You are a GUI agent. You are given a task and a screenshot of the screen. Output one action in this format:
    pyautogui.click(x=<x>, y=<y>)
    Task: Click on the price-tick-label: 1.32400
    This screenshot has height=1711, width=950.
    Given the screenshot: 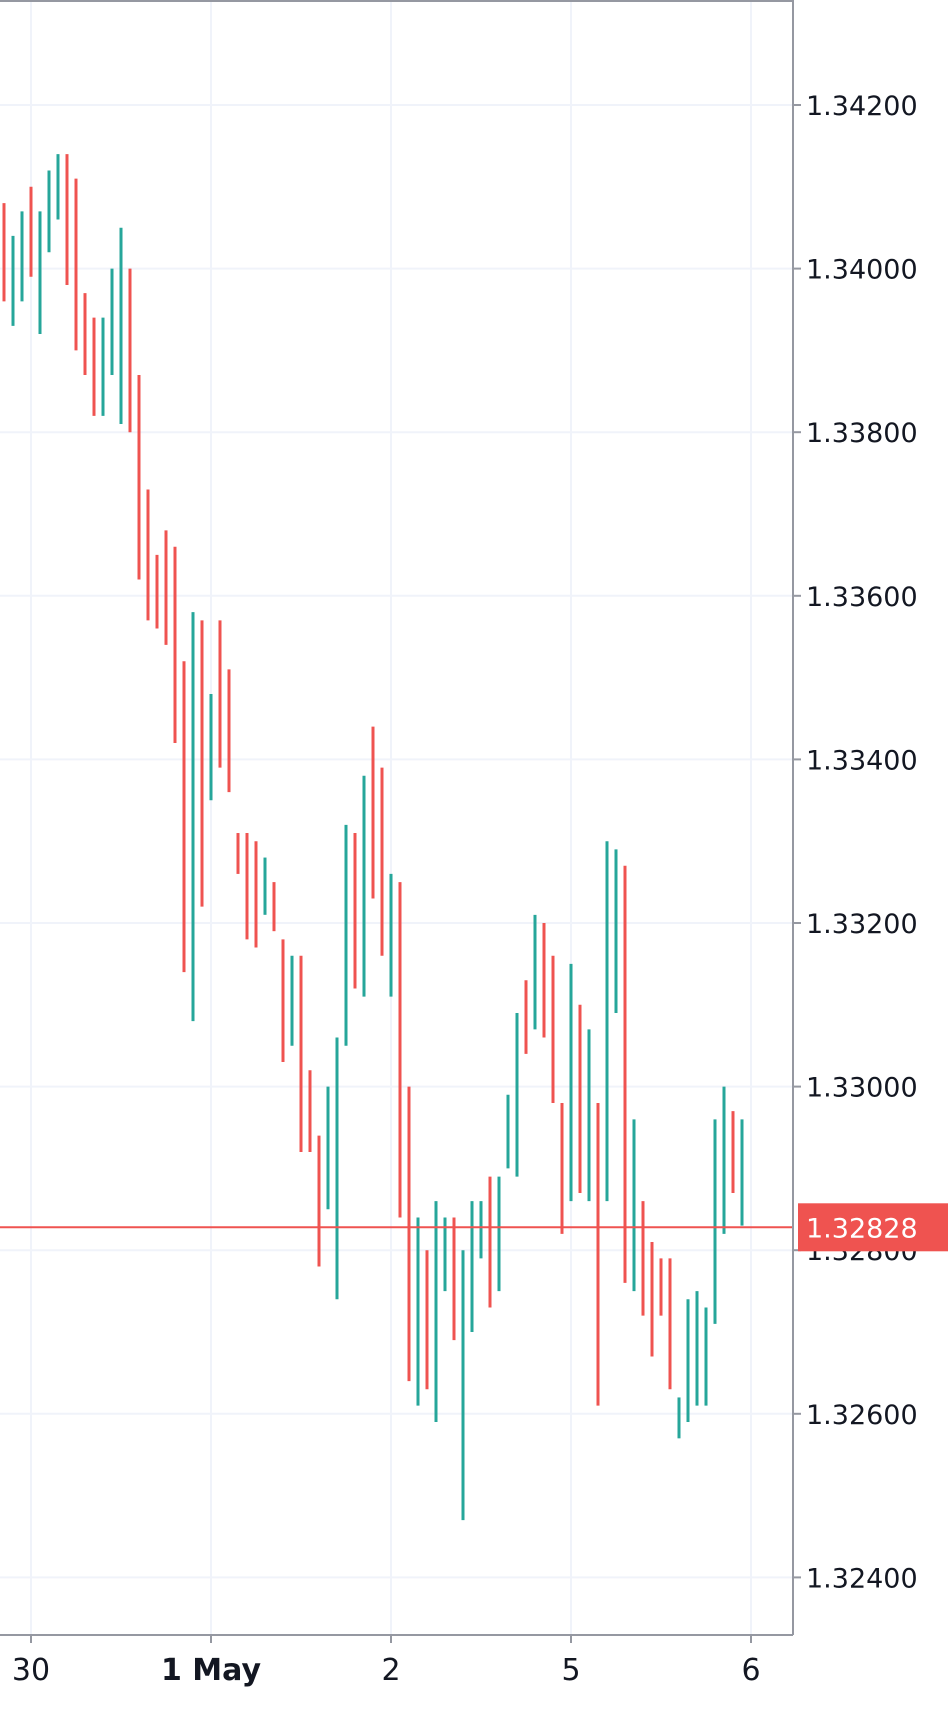 What is the action you would take?
    pyautogui.click(x=862, y=1578)
    